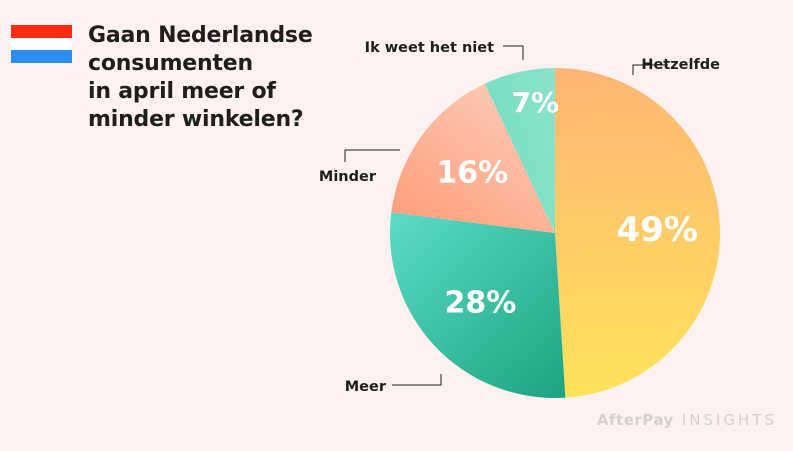 The height and width of the screenshot is (451, 793). I want to click on title-line-3: in april meer of, so click(182, 91).